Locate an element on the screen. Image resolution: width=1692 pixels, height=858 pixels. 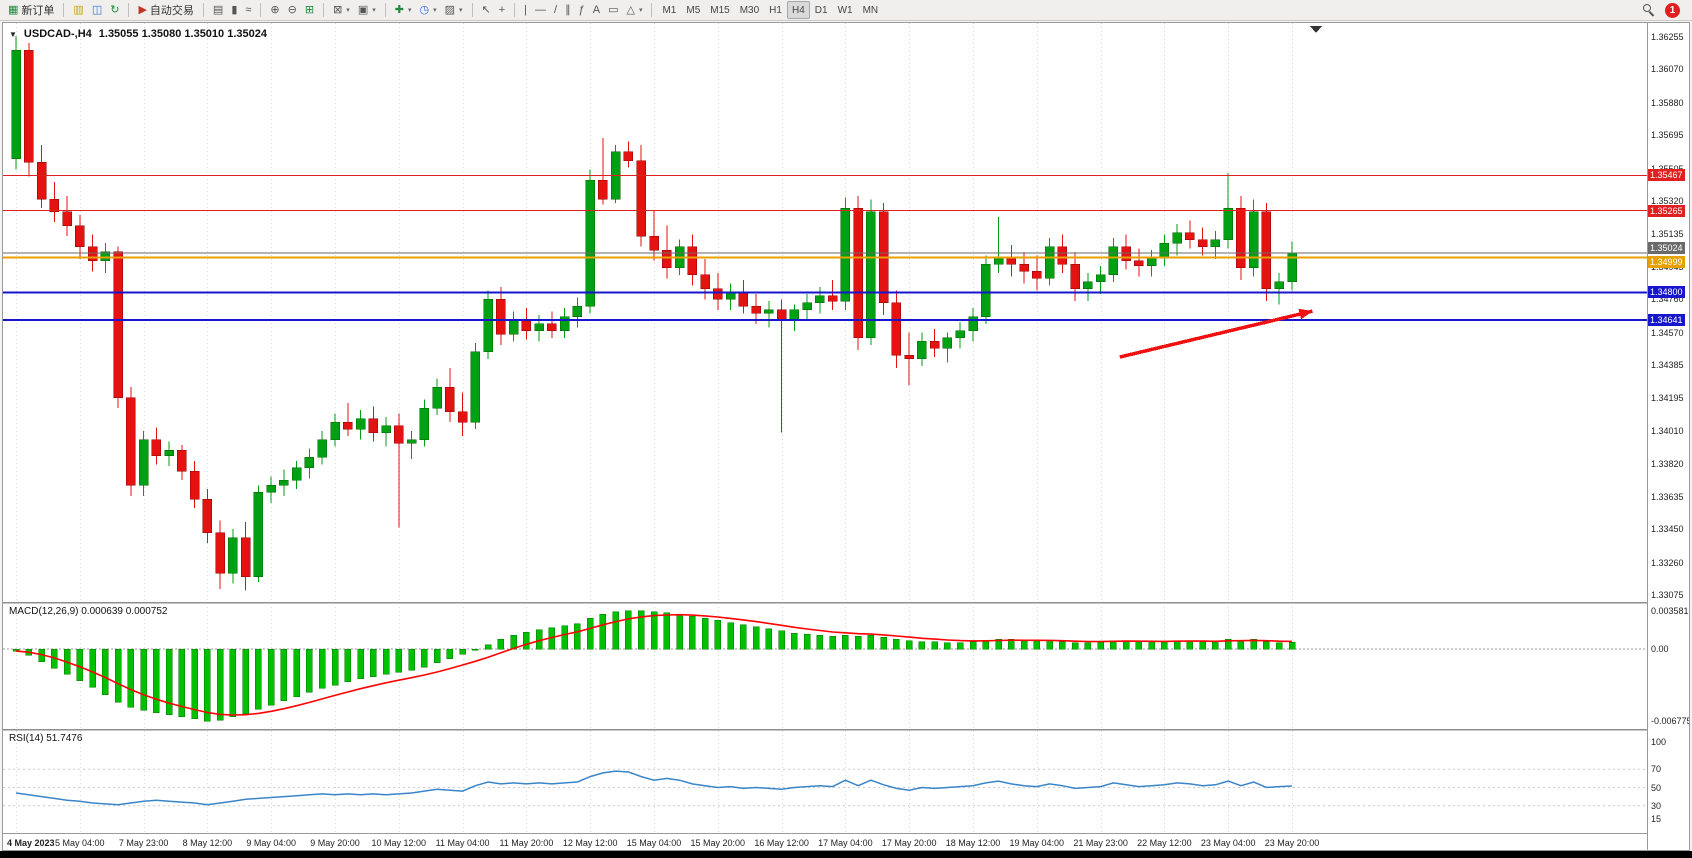
toolbar-group: | — / ∥ ƒ A ▭ △ ▾ is located at coordinates (583, 10).